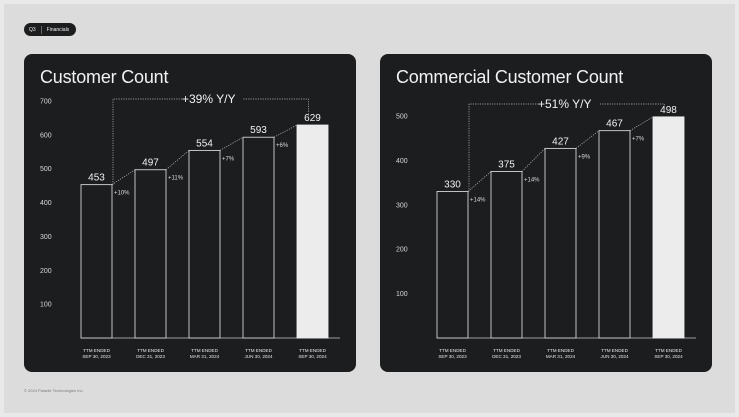 This screenshot has width=739, height=417. I want to click on page-label: Q3, so click(32, 29).